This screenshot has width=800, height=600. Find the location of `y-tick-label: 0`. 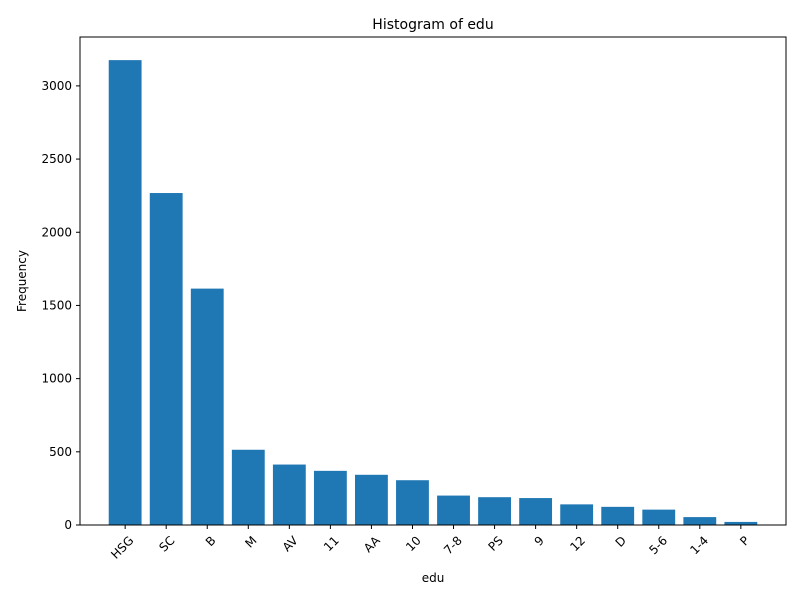

y-tick-label: 0 is located at coordinates (68, 525).